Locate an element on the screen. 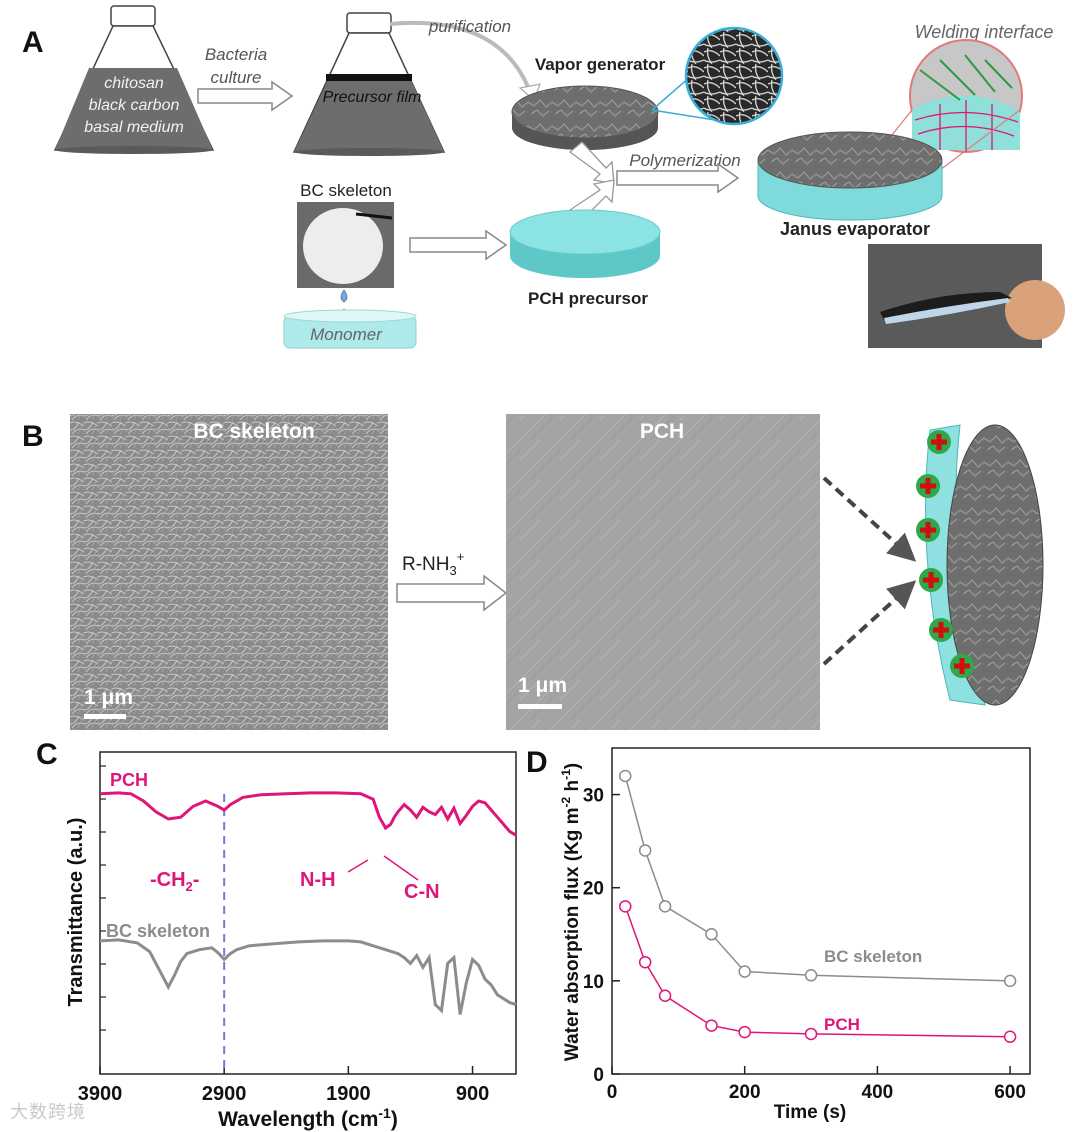  sem-image-bc-skeleton is located at coordinates (229, 572).